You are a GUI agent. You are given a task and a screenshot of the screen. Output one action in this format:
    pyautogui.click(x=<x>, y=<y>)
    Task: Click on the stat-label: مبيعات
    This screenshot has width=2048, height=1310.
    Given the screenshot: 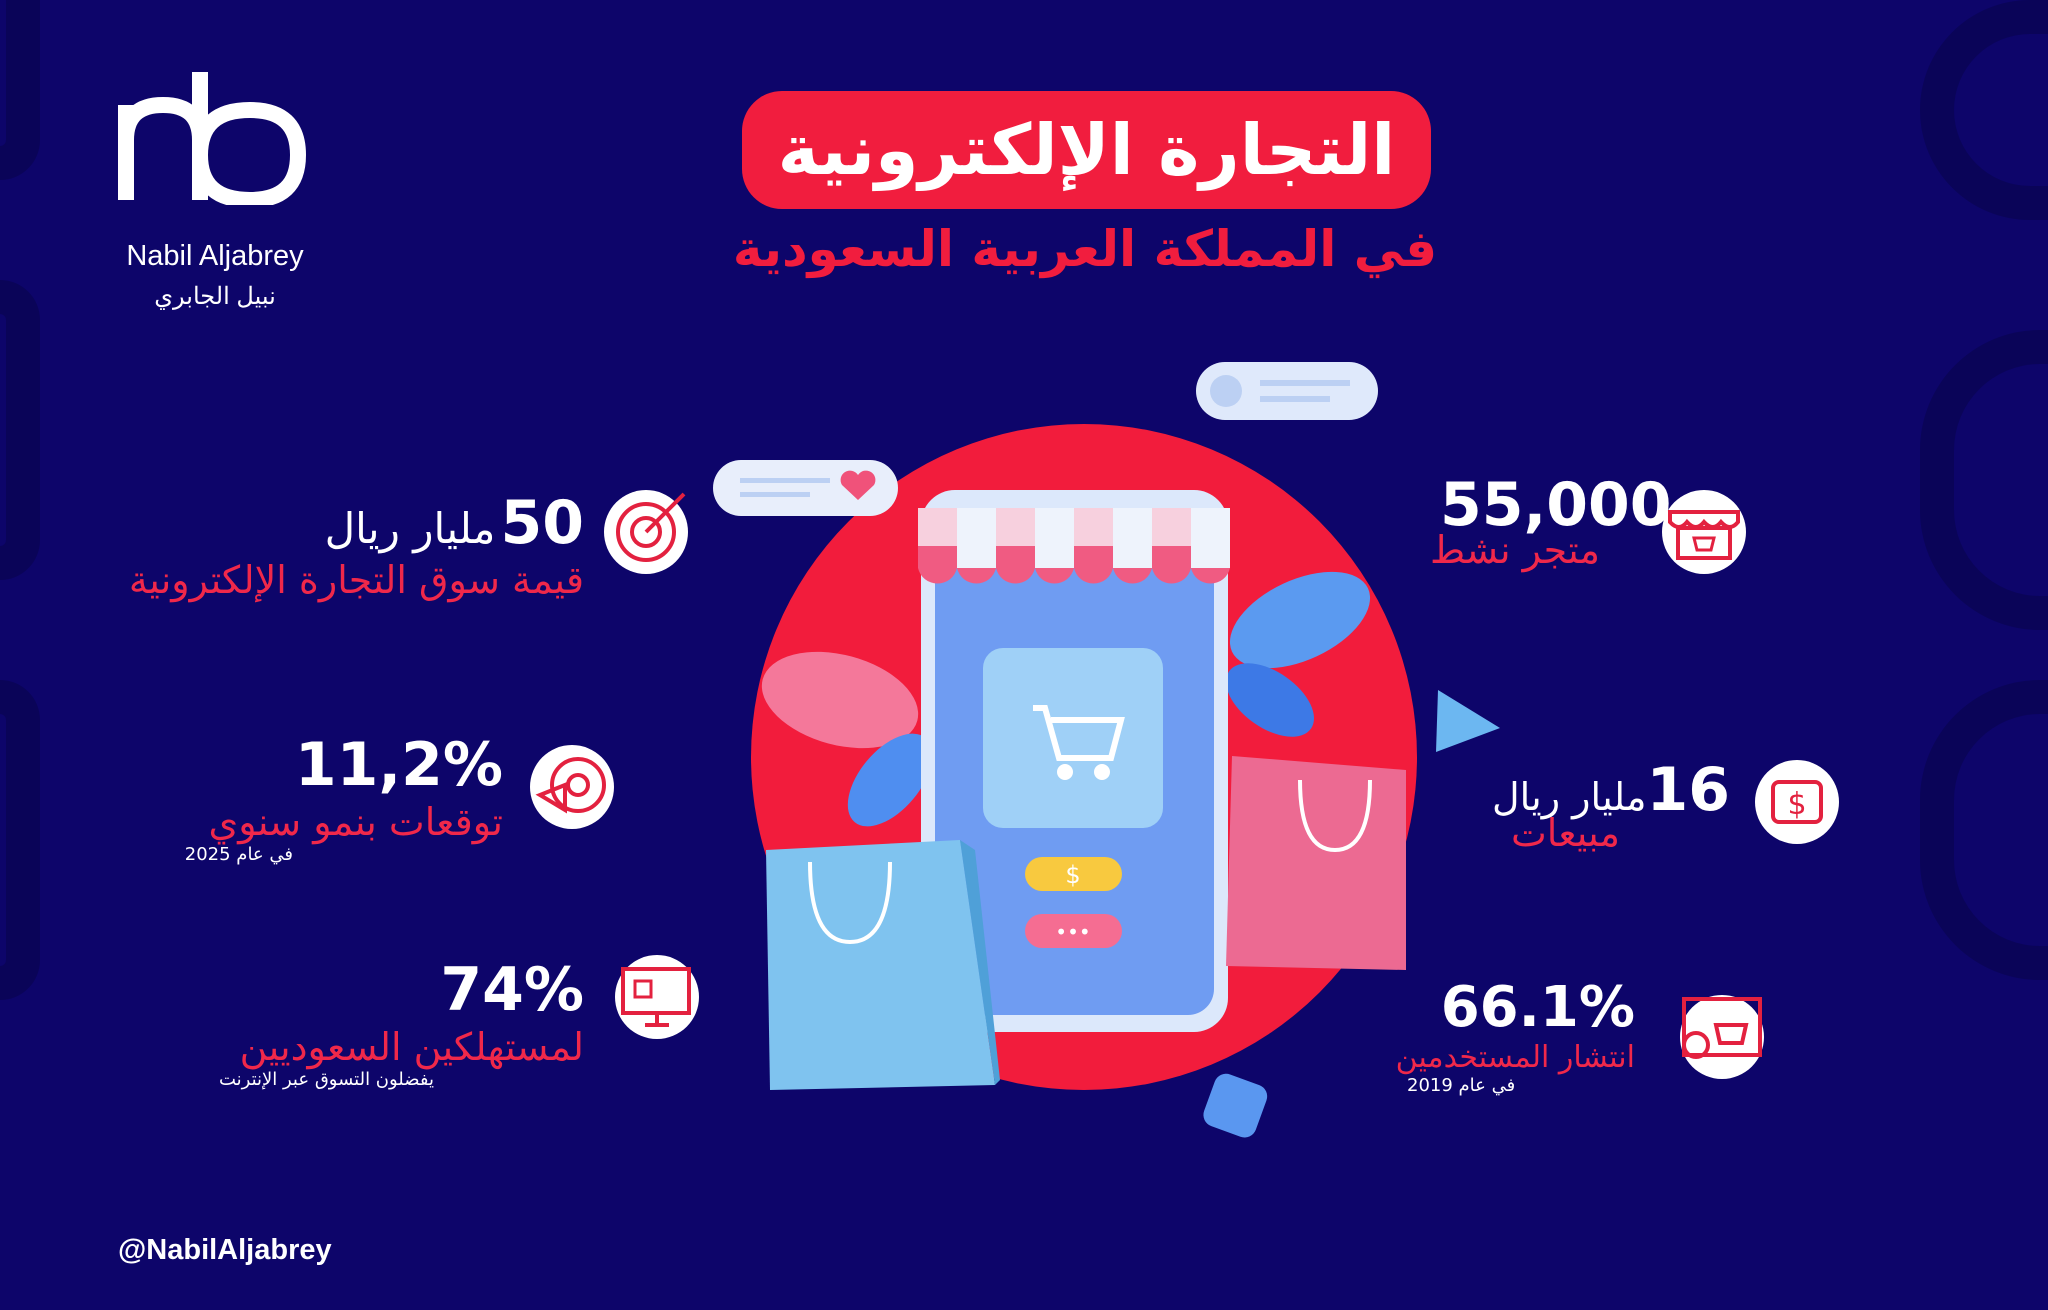 What is the action you would take?
    pyautogui.click(x=1565, y=833)
    